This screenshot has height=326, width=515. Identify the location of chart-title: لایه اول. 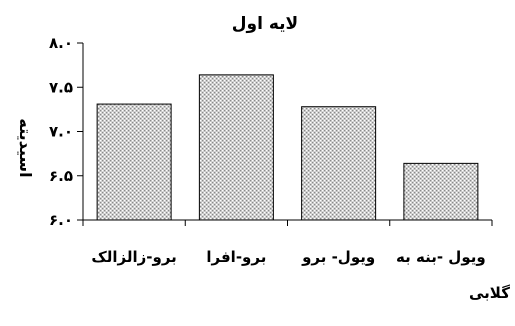
(265, 24).